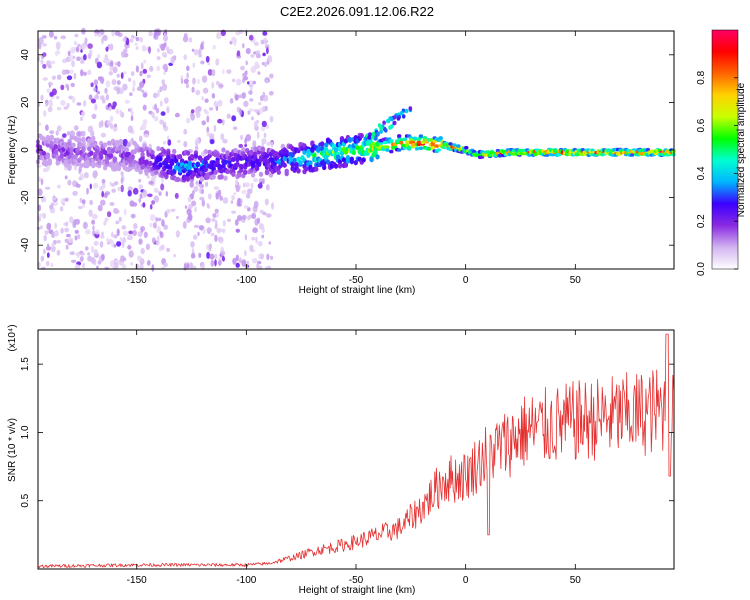 The height and width of the screenshot is (600, 750). I want to click on colorbar-tick-label: 0.2, so click(701, 221).